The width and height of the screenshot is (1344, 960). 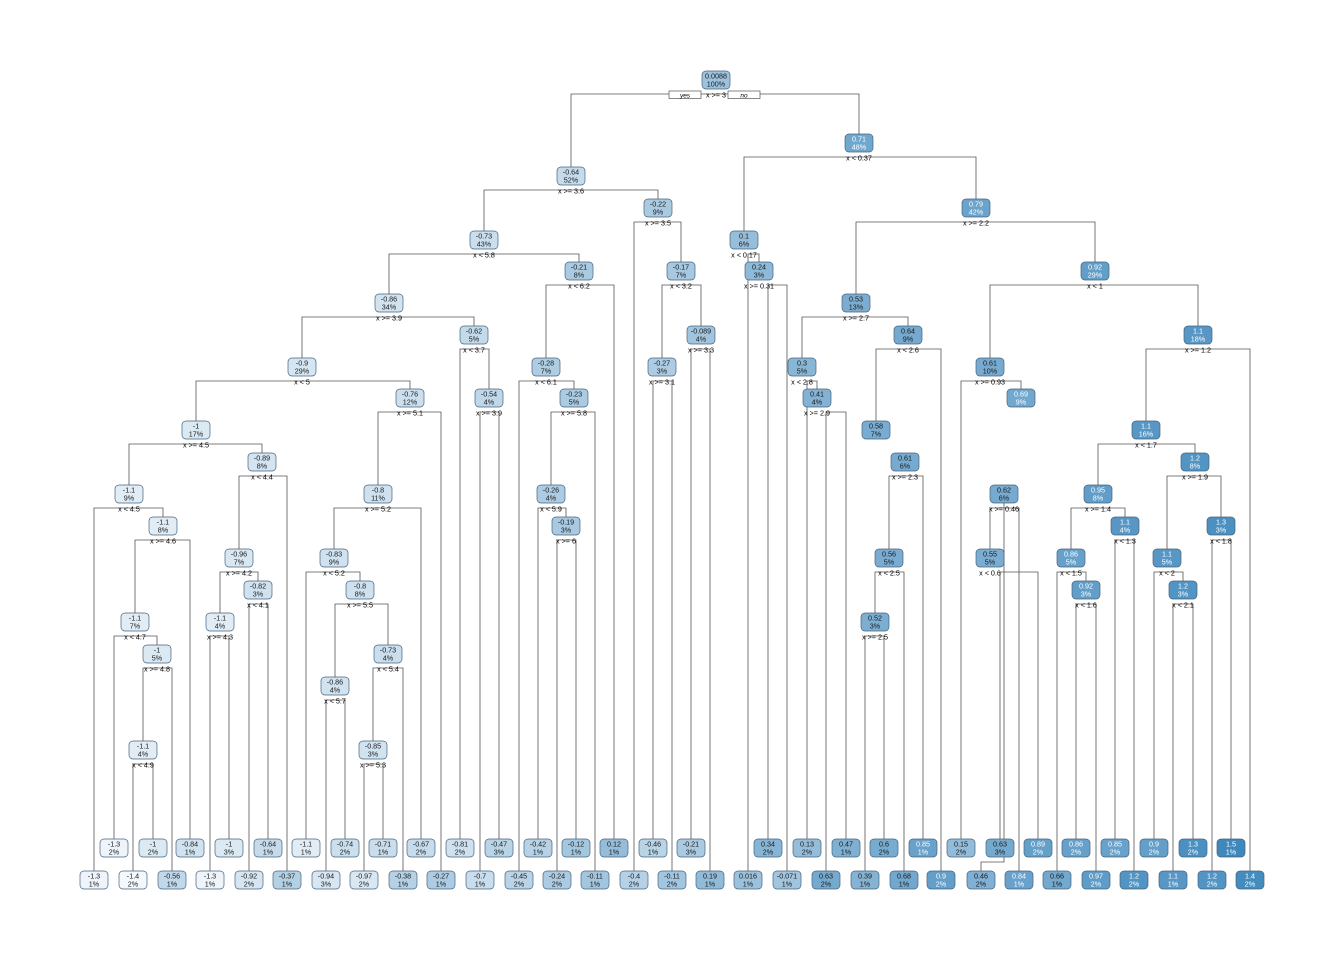 What do you see at coordinates (1000, 848) in the screenshot?
I see `tree-node-484: 0.633%` at bounding box center [1000, 848].